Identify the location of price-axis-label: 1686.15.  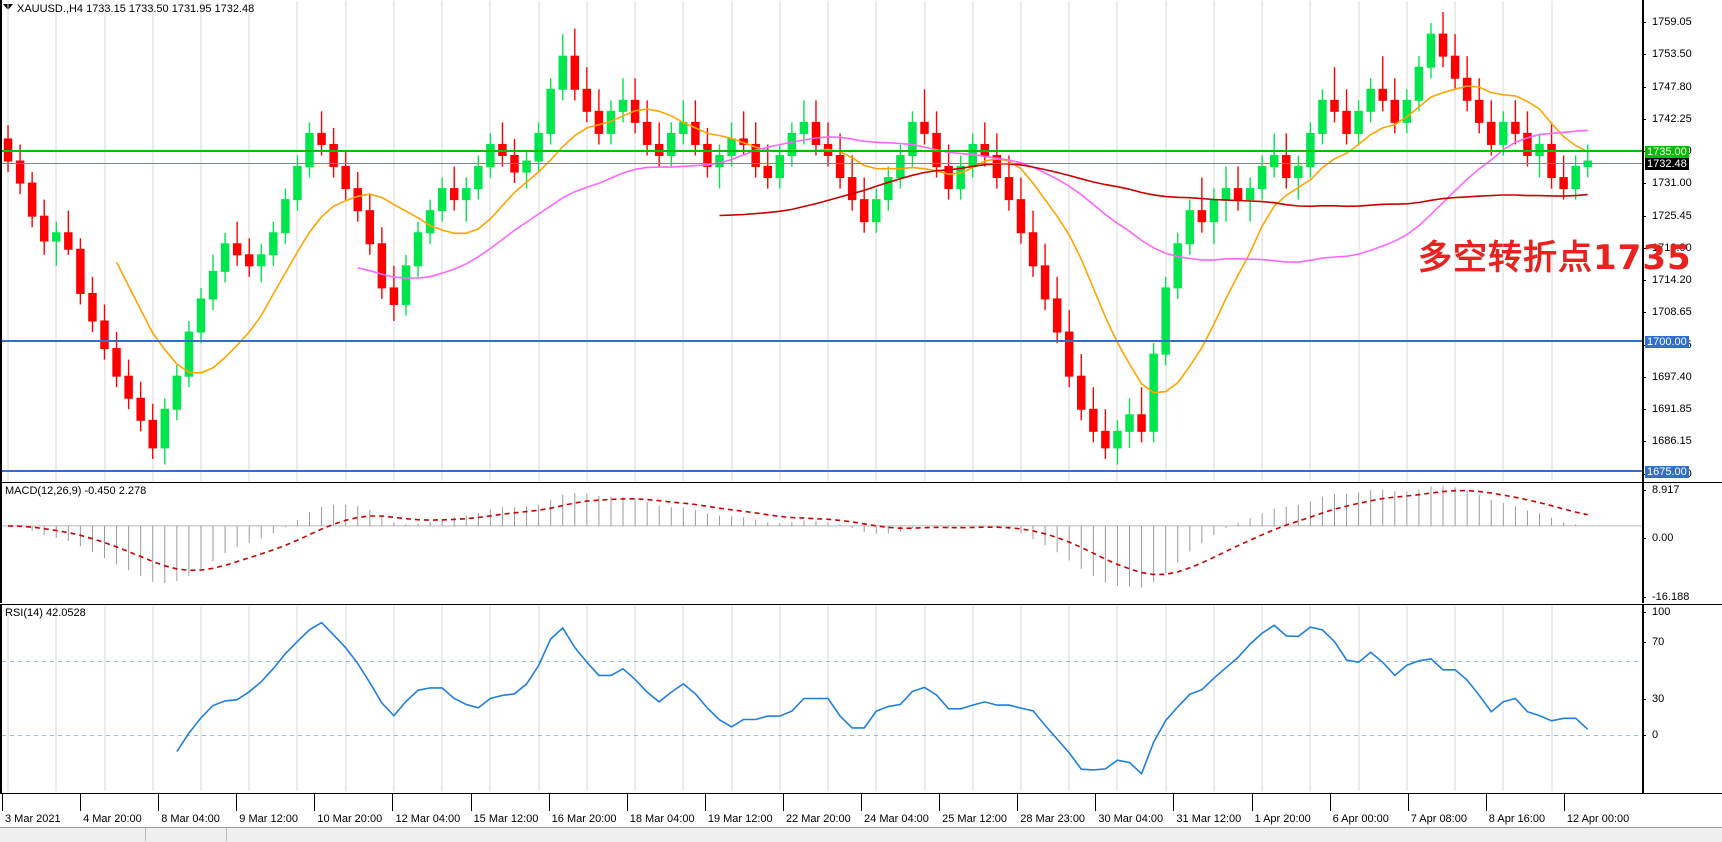
(1672, 441).